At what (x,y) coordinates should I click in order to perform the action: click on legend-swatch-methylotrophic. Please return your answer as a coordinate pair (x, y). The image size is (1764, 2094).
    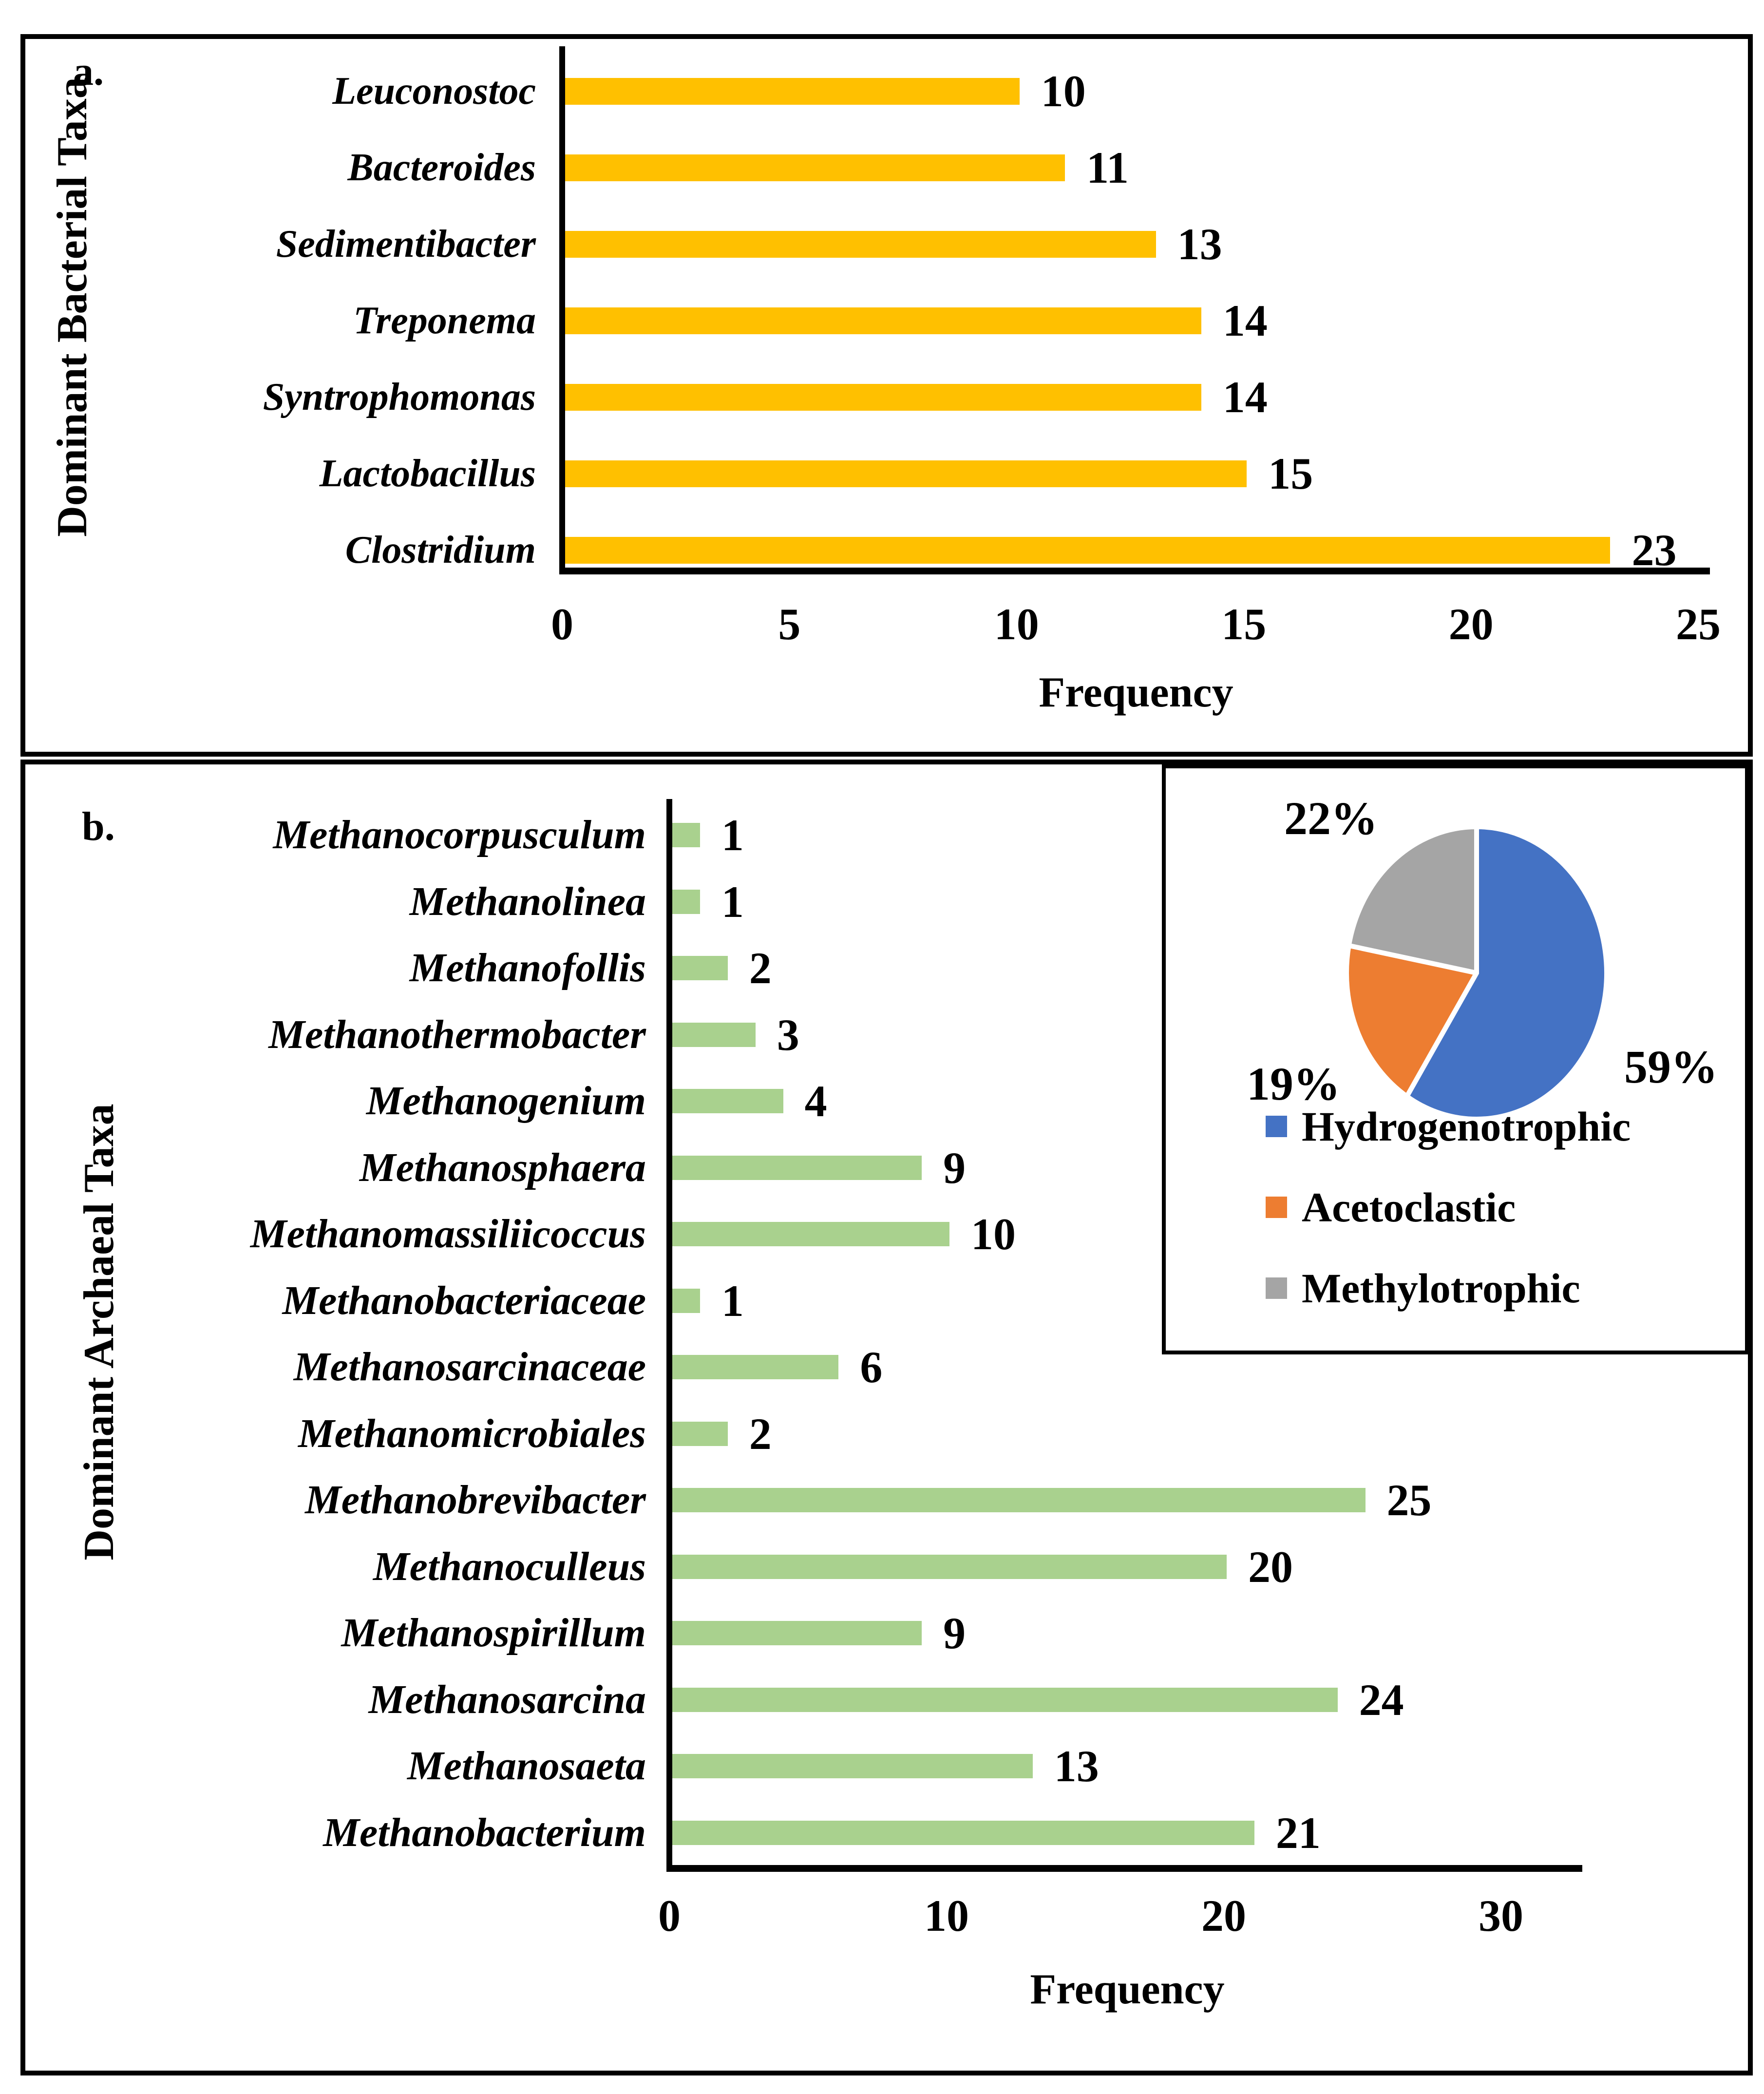
    Looking at the image, I should click on (1276, 1288).